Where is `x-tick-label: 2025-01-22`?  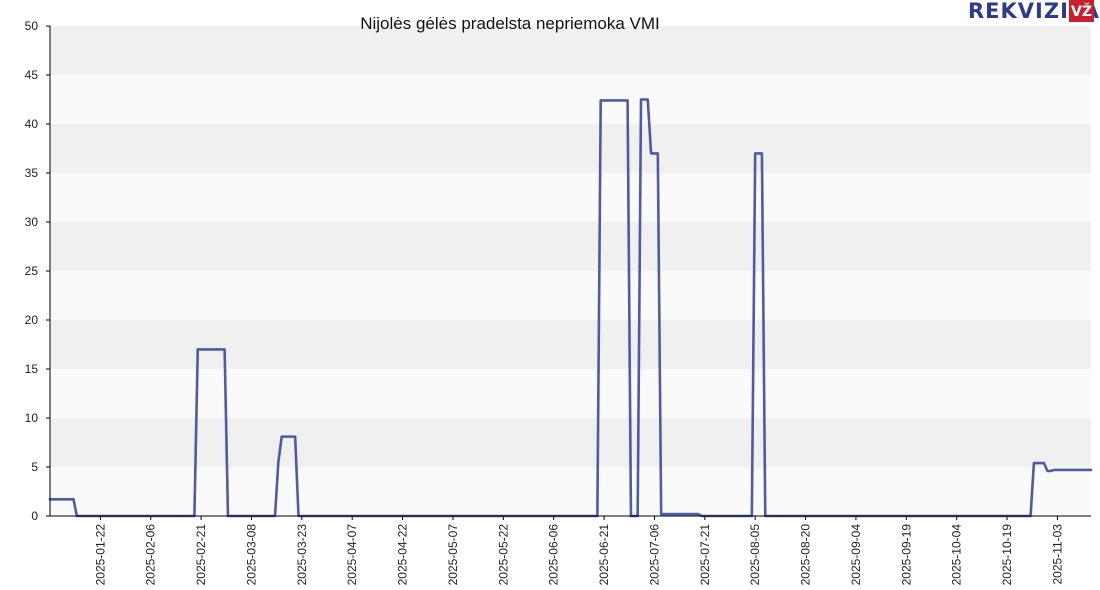
x-tick-label: 2025-01-22 is located at coordinates (100, 555).